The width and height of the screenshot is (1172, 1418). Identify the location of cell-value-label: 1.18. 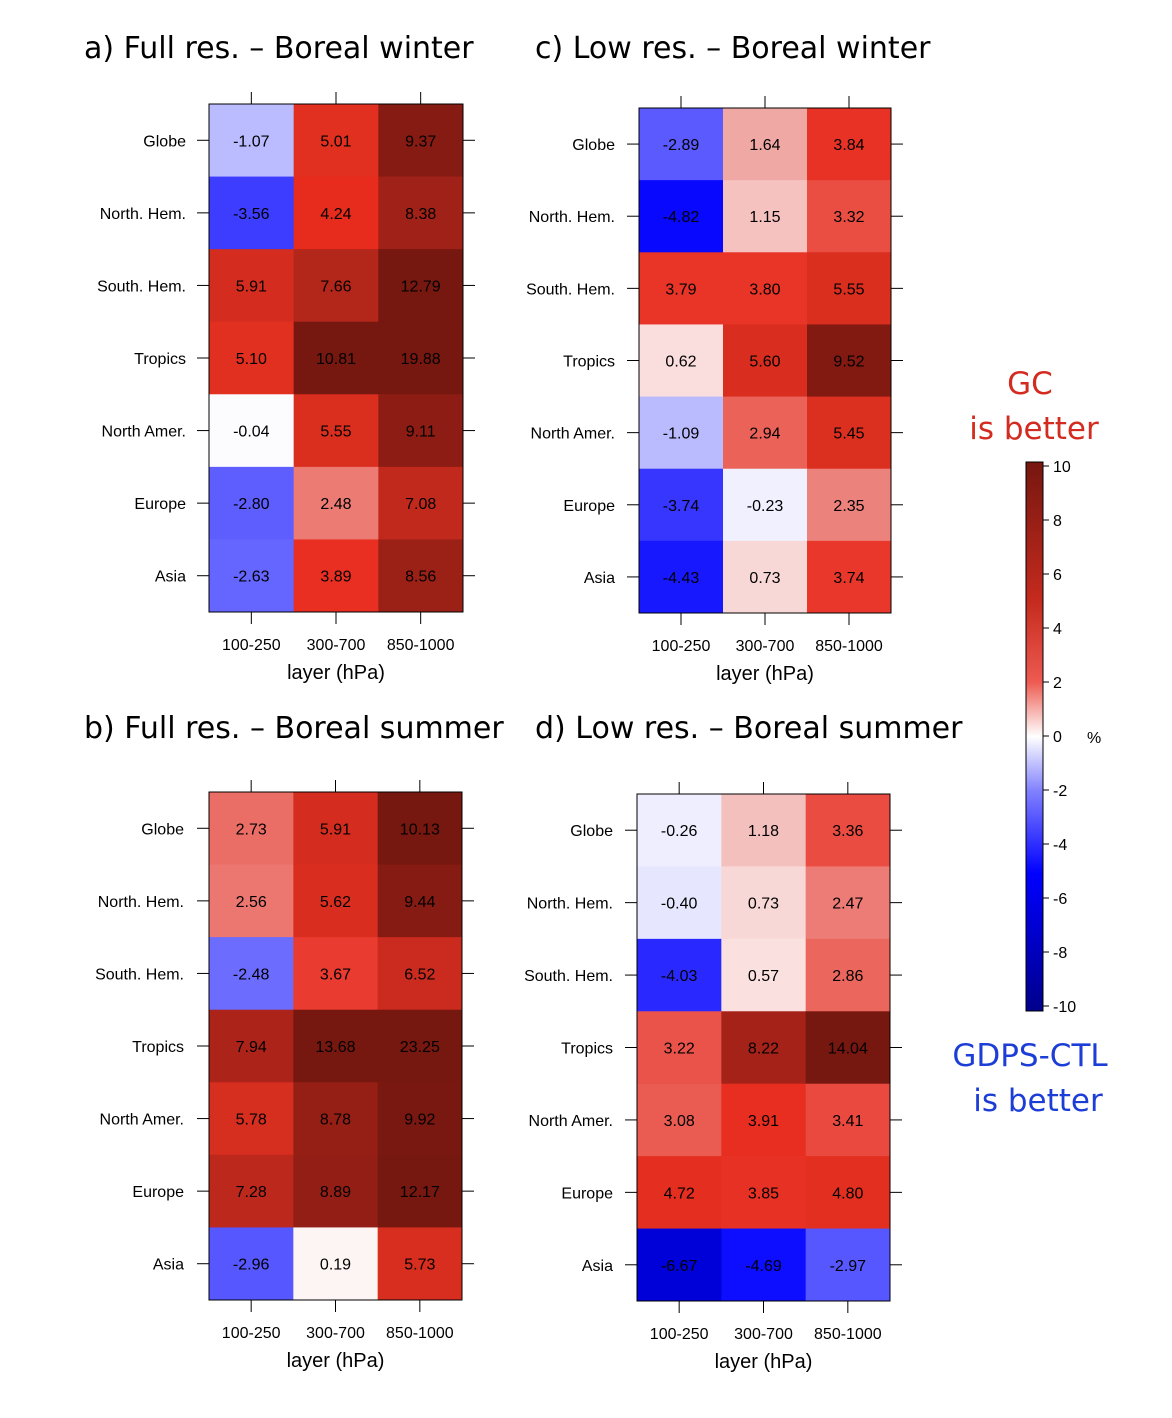
(763, 831).